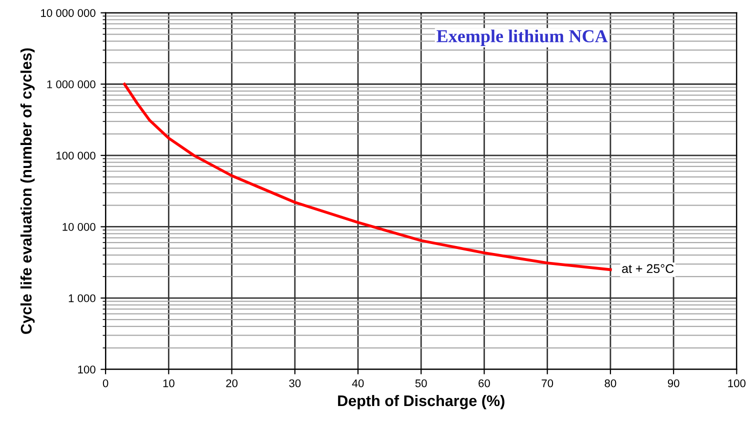 Image resolution: width=754 pixels, height=427 pixels. What do you see at coordinates (295, 383) in the screenshot?
I see `x-tick-label: 30` at bounding box center [295, 383].